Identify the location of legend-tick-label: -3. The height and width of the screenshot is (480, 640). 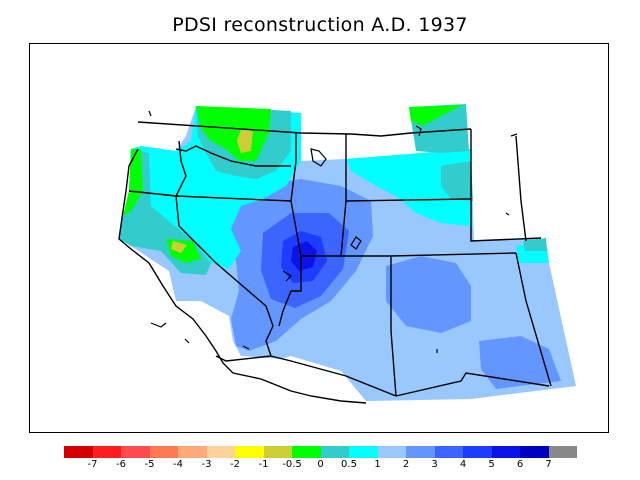
(206, 464).